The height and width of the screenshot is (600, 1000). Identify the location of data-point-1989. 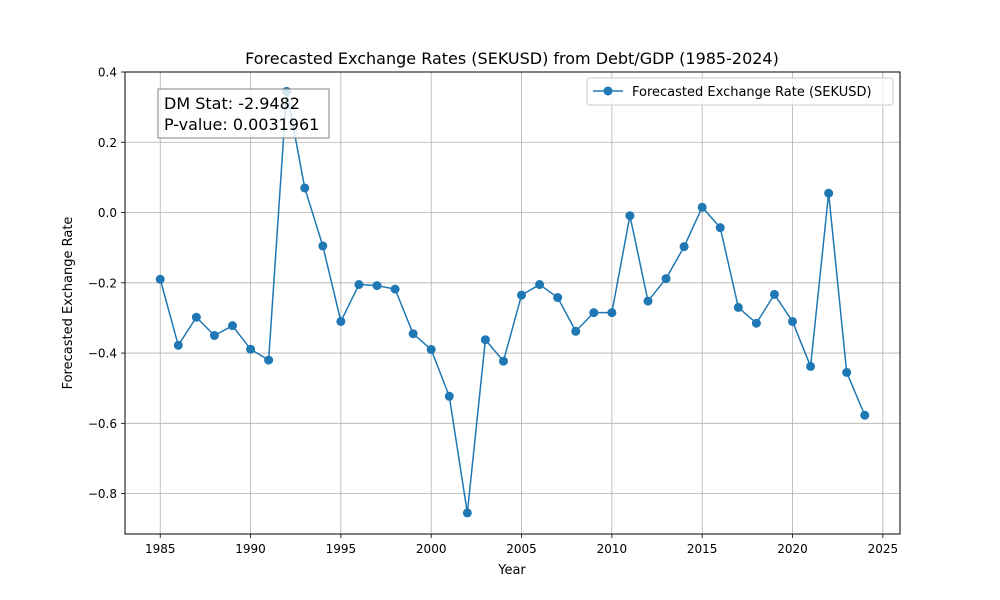
(232, 326).